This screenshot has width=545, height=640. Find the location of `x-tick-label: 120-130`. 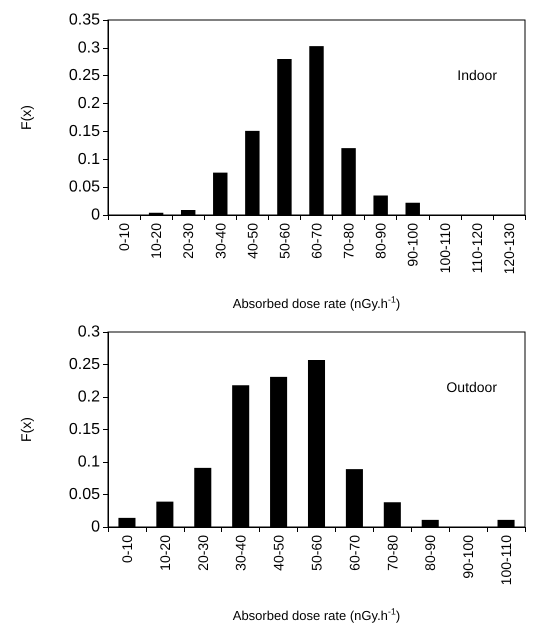

x-tick-label: 120-130 is located at coordinates (508, 248).